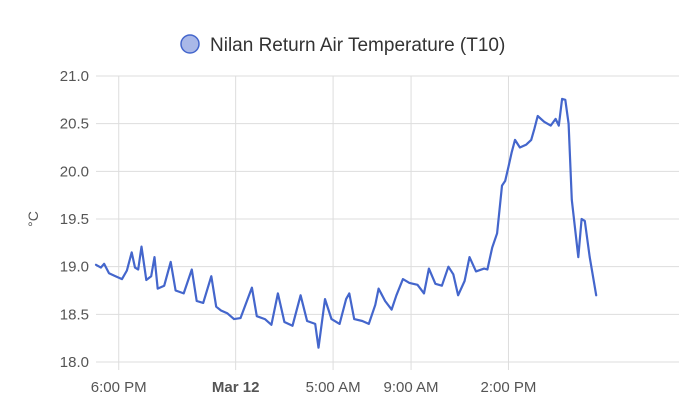 The width and height of the screenshot is (679, 415). What do you see at coordinates (74, 124) in the screenshot?
I see `y-tick-label: 20.5` at bounding box center [74, 124].